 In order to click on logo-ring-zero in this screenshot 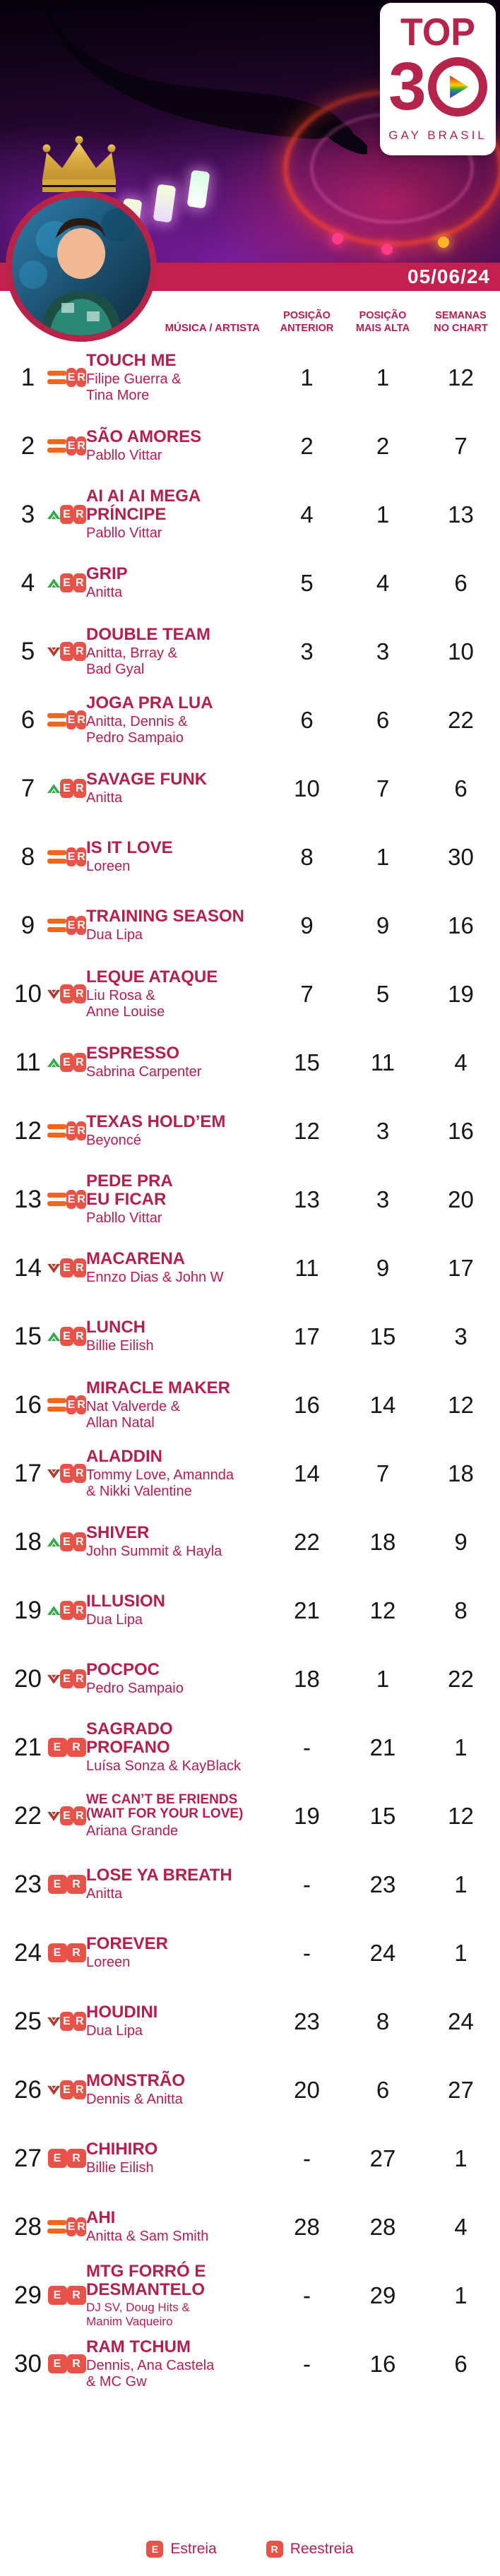, I will do `click(457, 87)`.